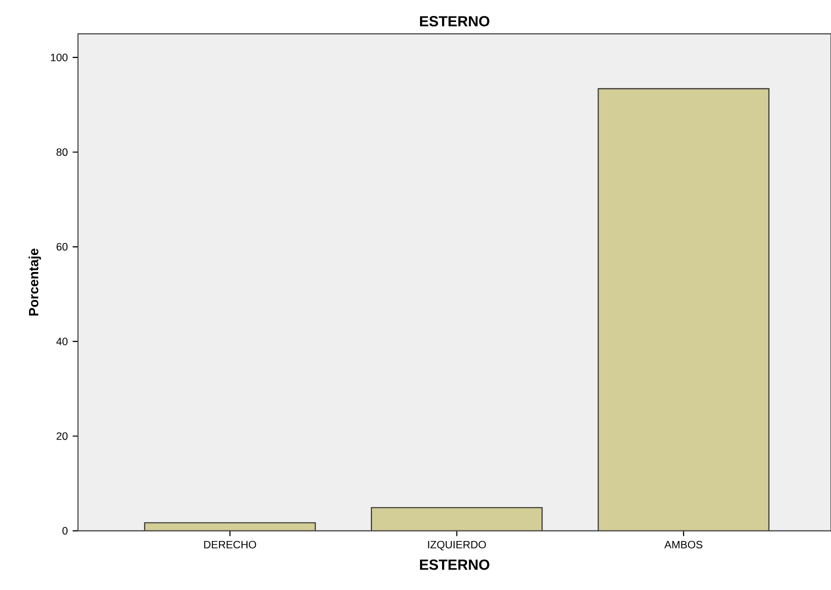 The width and height of the screenshot is (831, 590). Describe the element at coordinates (62, 152) in the screenshot. I see `y-tick-label: 80` at that location.